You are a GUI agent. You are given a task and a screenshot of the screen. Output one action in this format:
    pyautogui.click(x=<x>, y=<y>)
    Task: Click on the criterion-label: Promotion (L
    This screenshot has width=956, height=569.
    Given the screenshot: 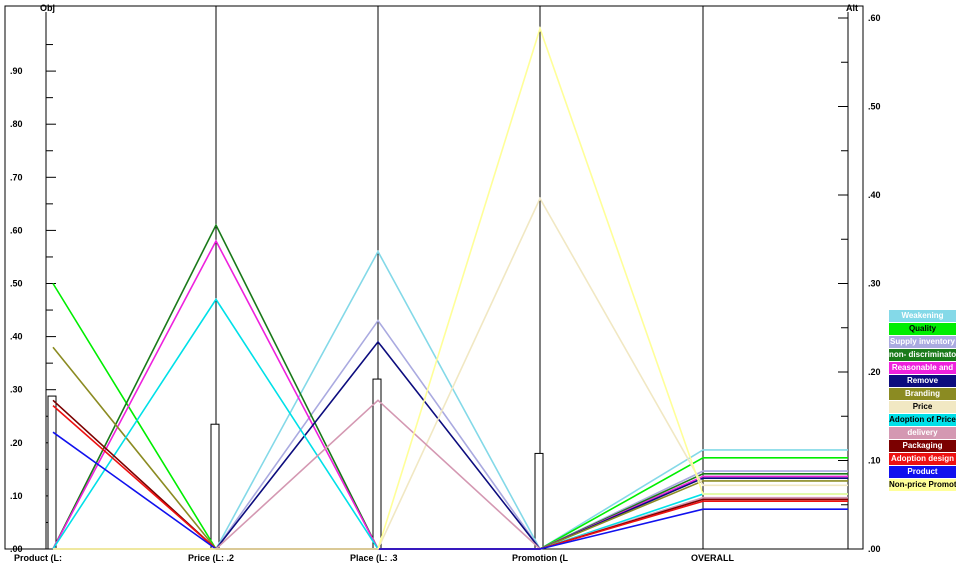 What is the action you would take?
    pyautogui.click(x=540, y=558)
    